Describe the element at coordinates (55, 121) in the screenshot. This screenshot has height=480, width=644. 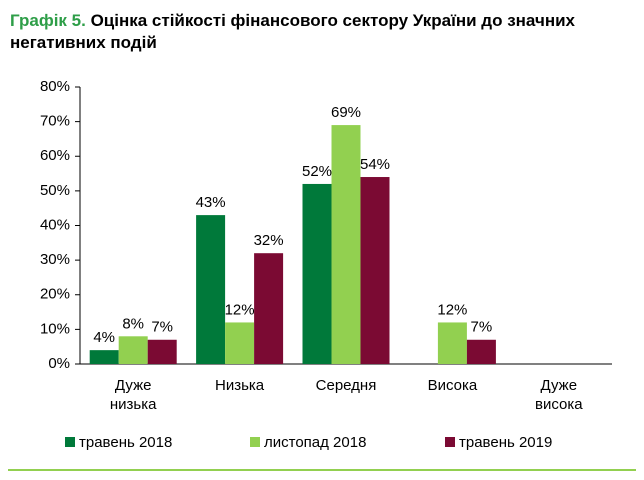
I see `y-tick-label: 70%` at that location.